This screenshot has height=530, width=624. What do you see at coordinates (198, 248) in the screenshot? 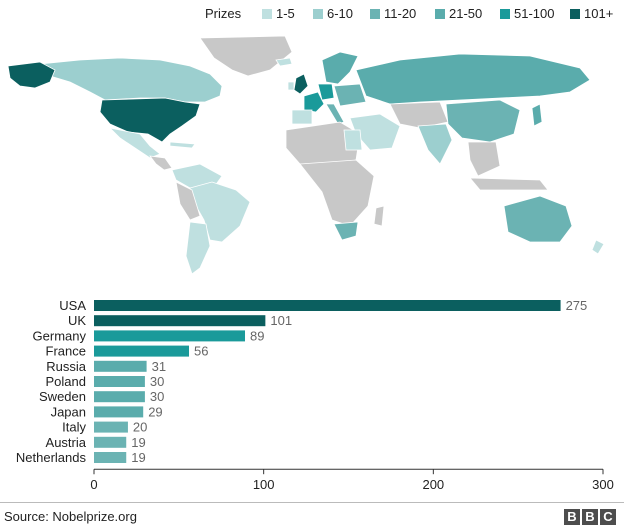
I see `map-region-argentina-chile` at bounding box center [198, 248].